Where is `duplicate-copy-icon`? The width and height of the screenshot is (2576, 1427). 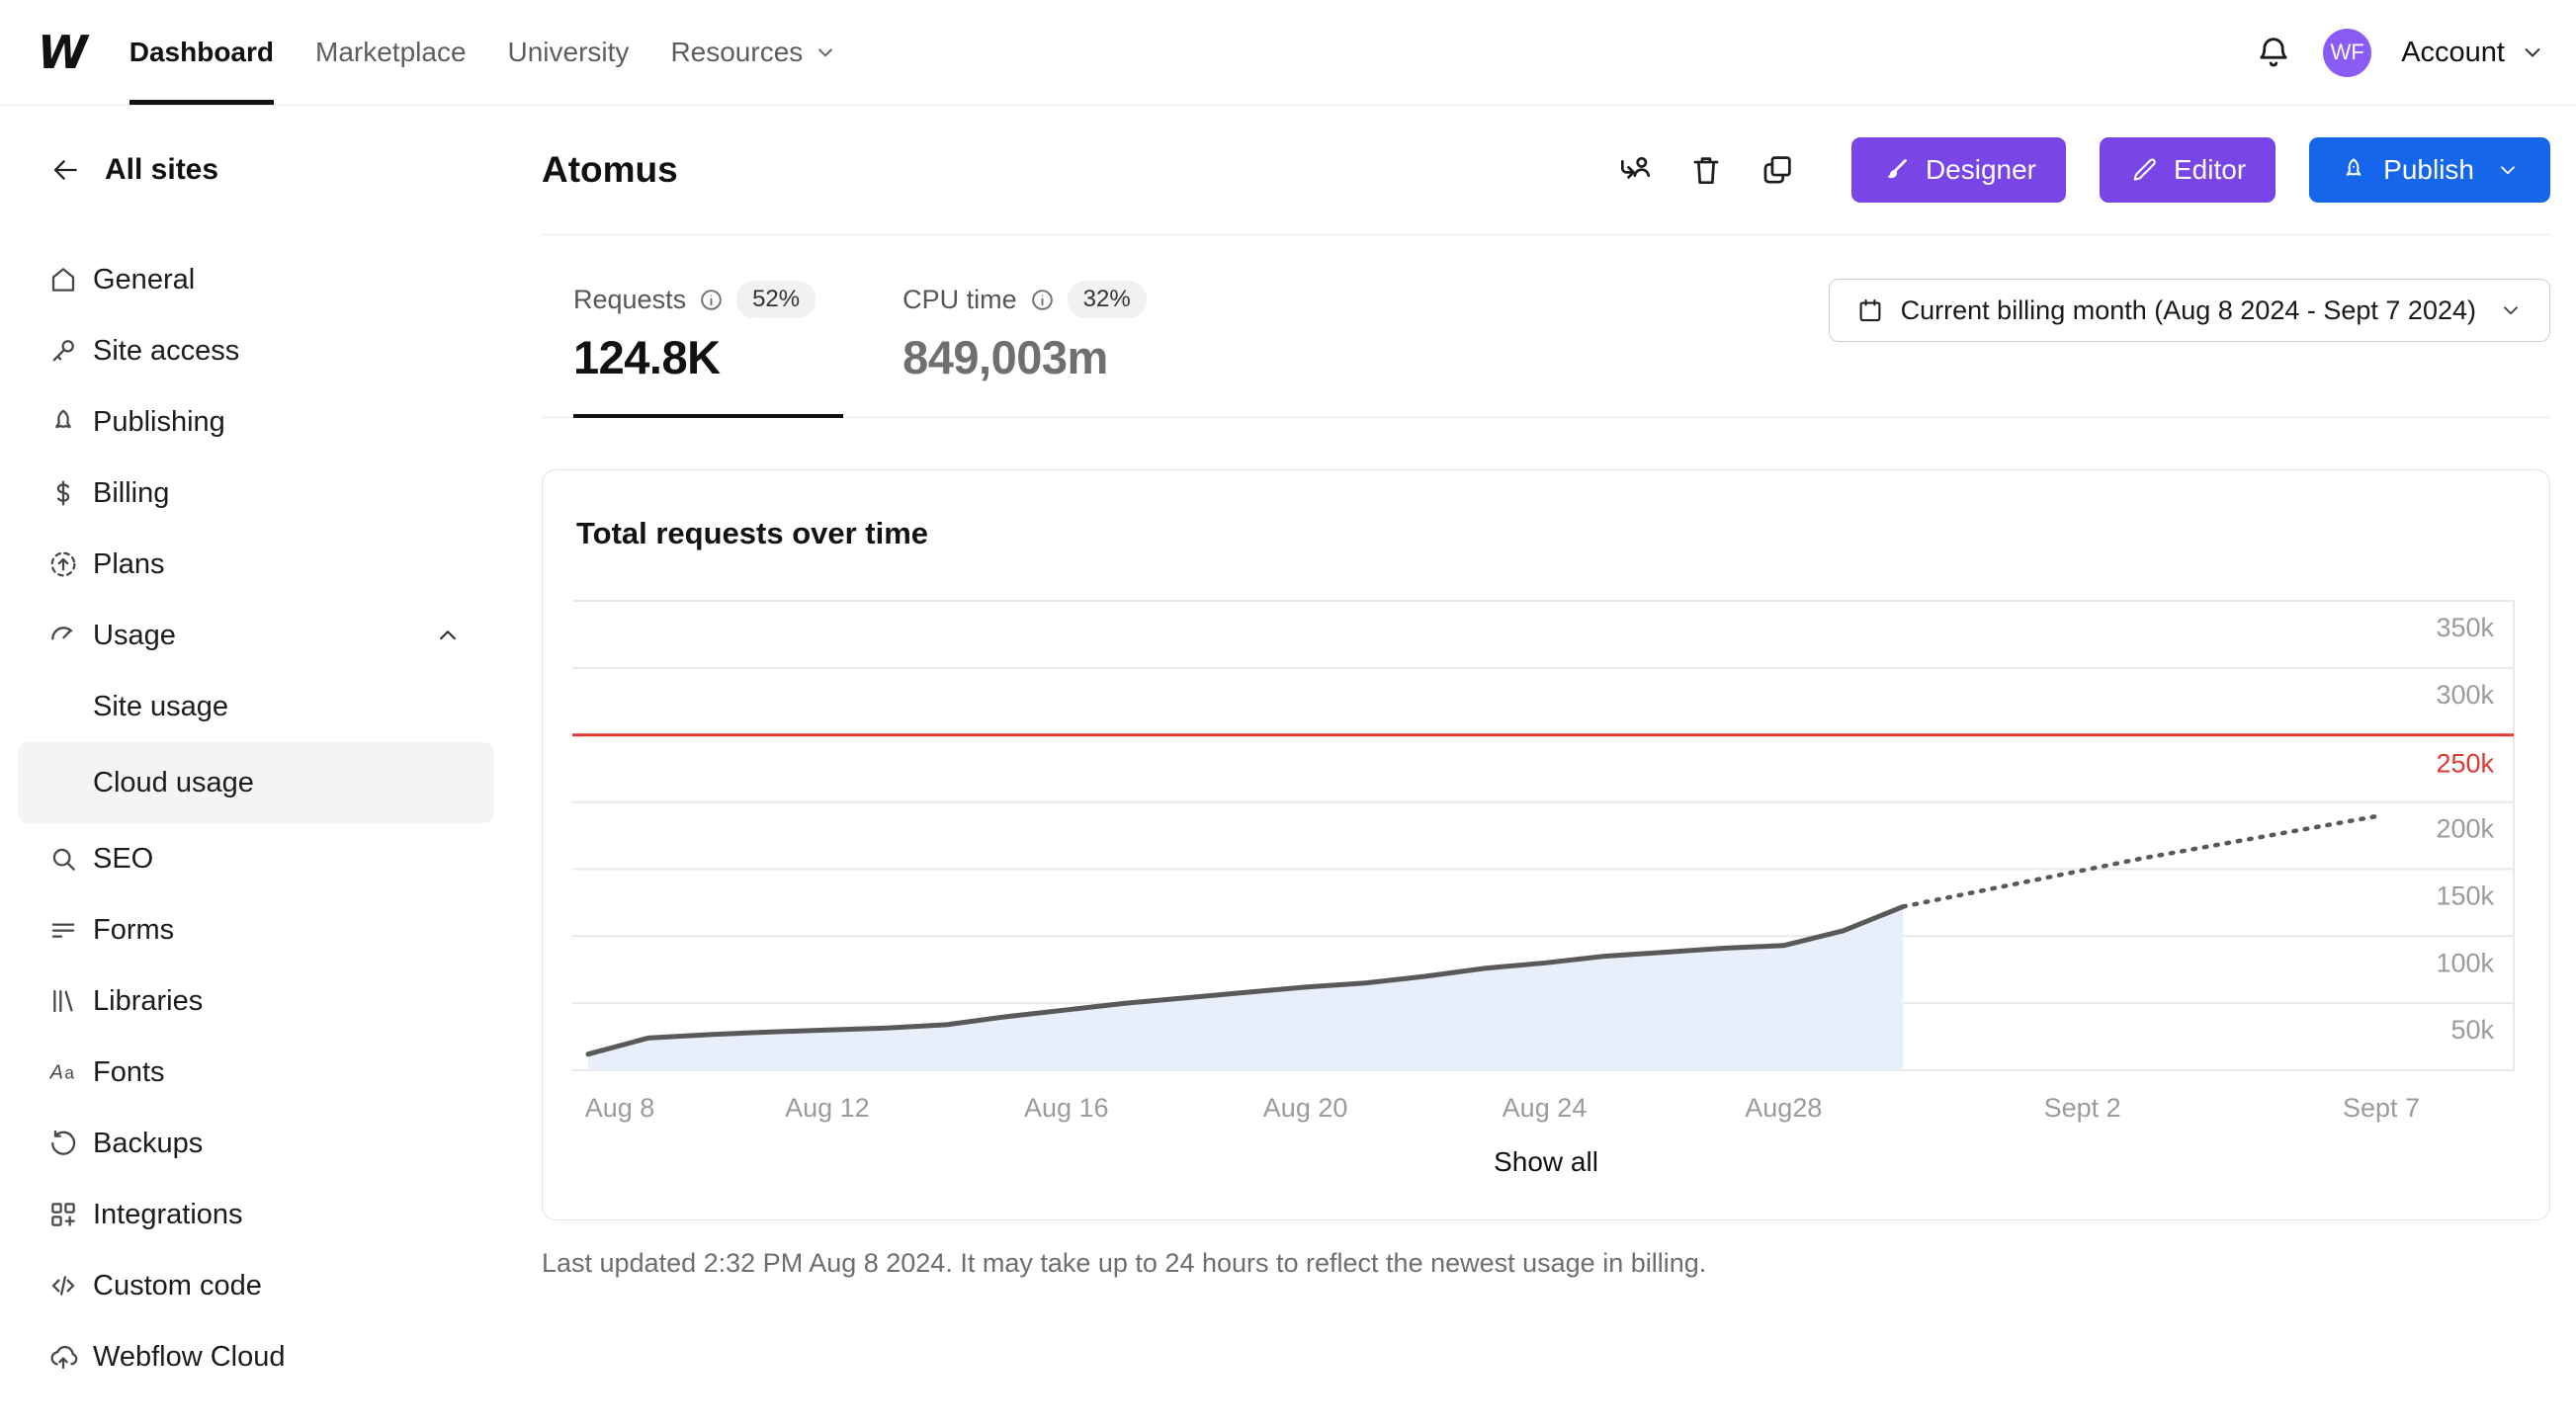
duplicate-copy-icon is located at coordinates (1777, 170).